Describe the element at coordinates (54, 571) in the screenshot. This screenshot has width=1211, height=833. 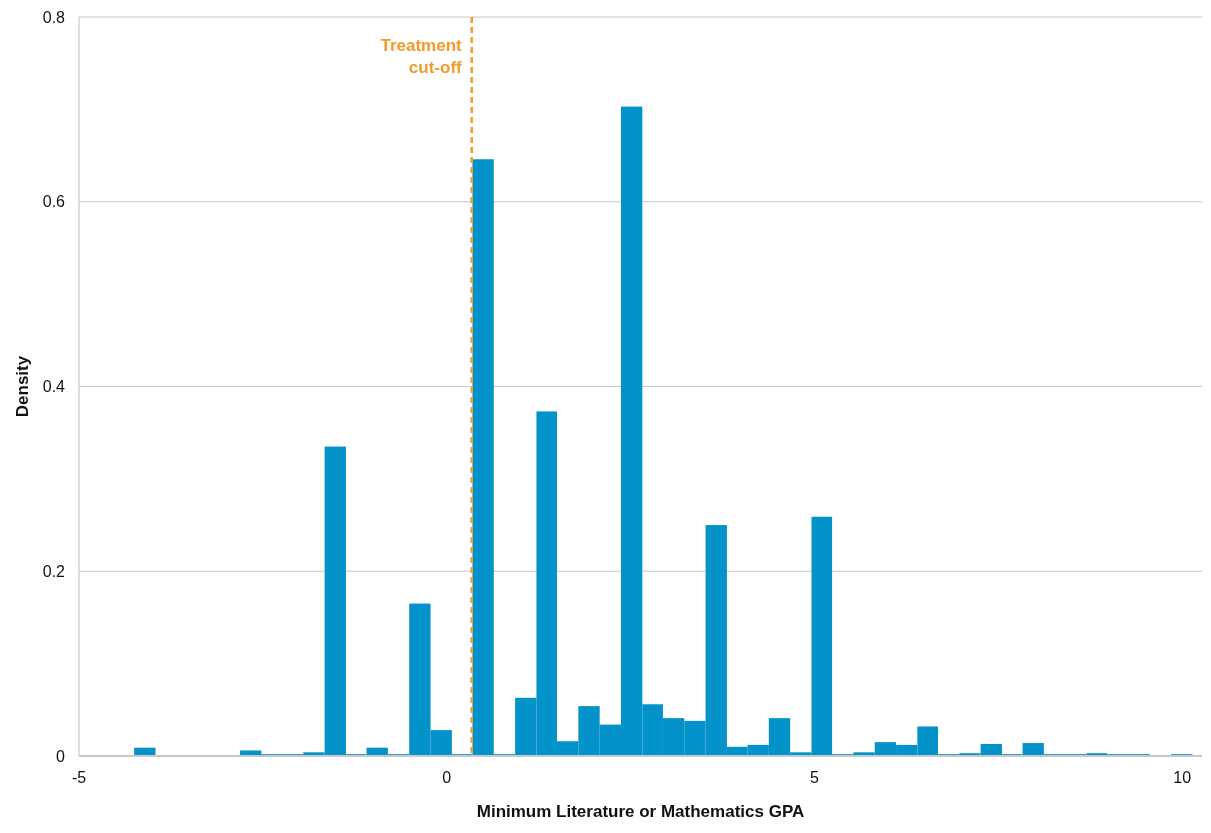
I see `y-tick-label: 0.2` at that location.